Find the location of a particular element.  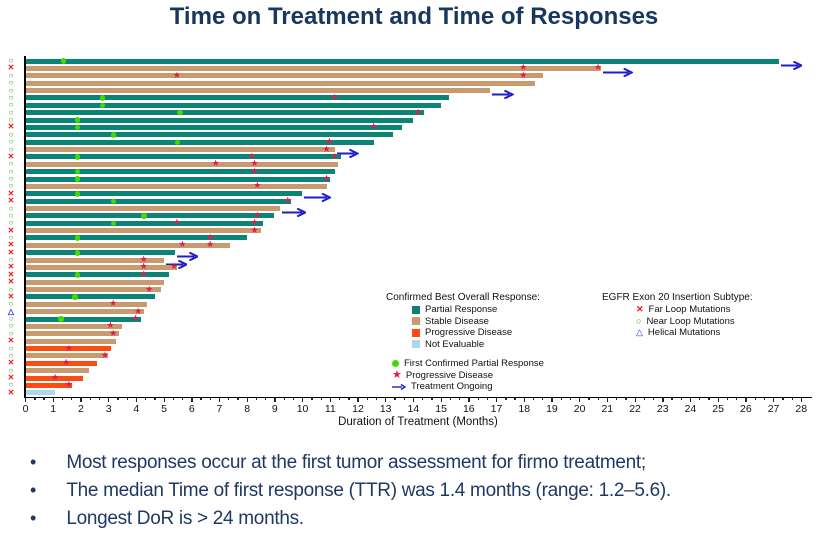

swimmer-row: ○ ★ ★ is located at coordinates (414, 163).